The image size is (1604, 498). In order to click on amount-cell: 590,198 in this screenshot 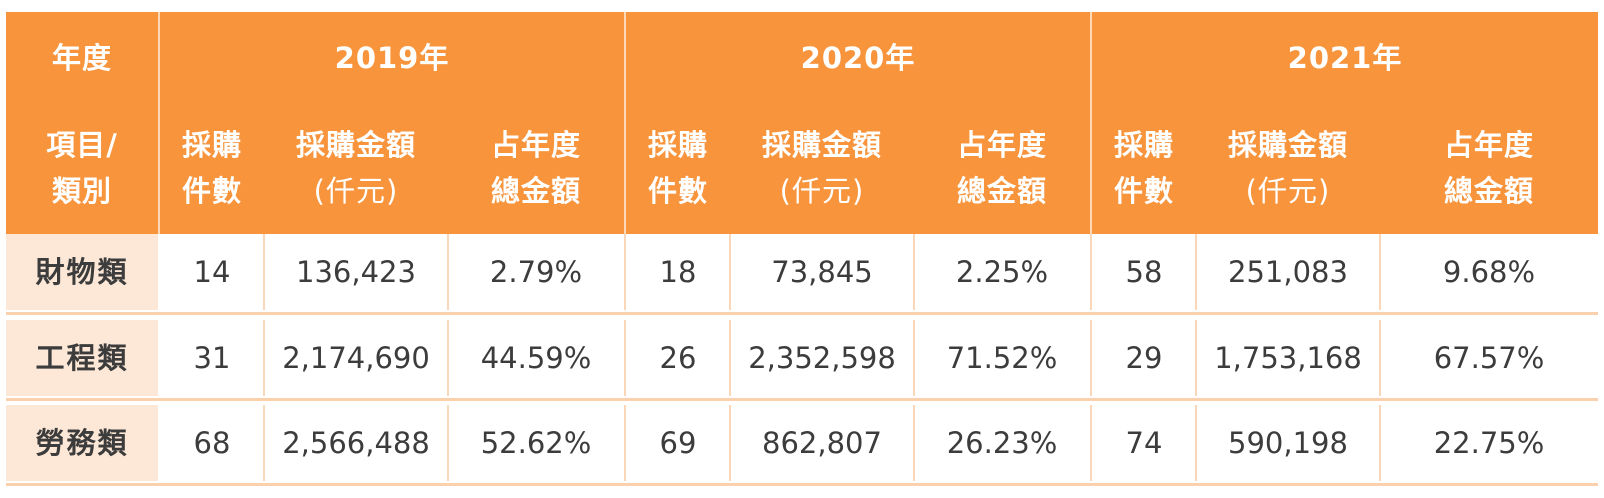, I will do `click(1288, 443)`.